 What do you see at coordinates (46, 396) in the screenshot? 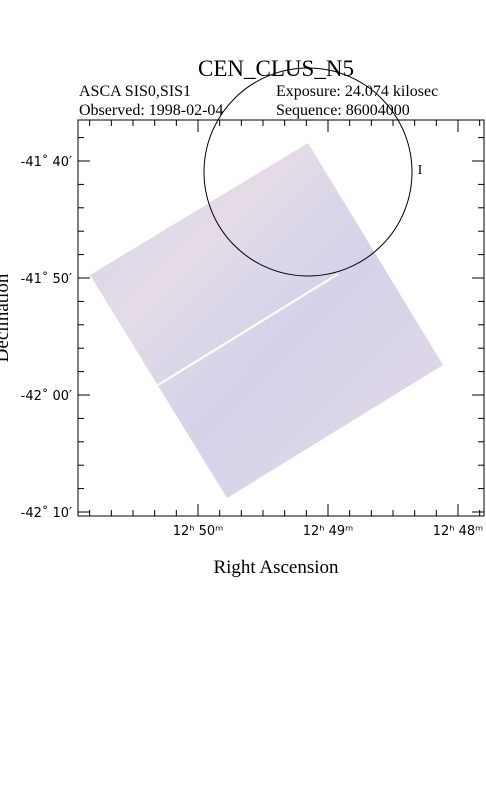
I see `y-tick-label: -42˚ 00′` at bounding box center [46, 396].